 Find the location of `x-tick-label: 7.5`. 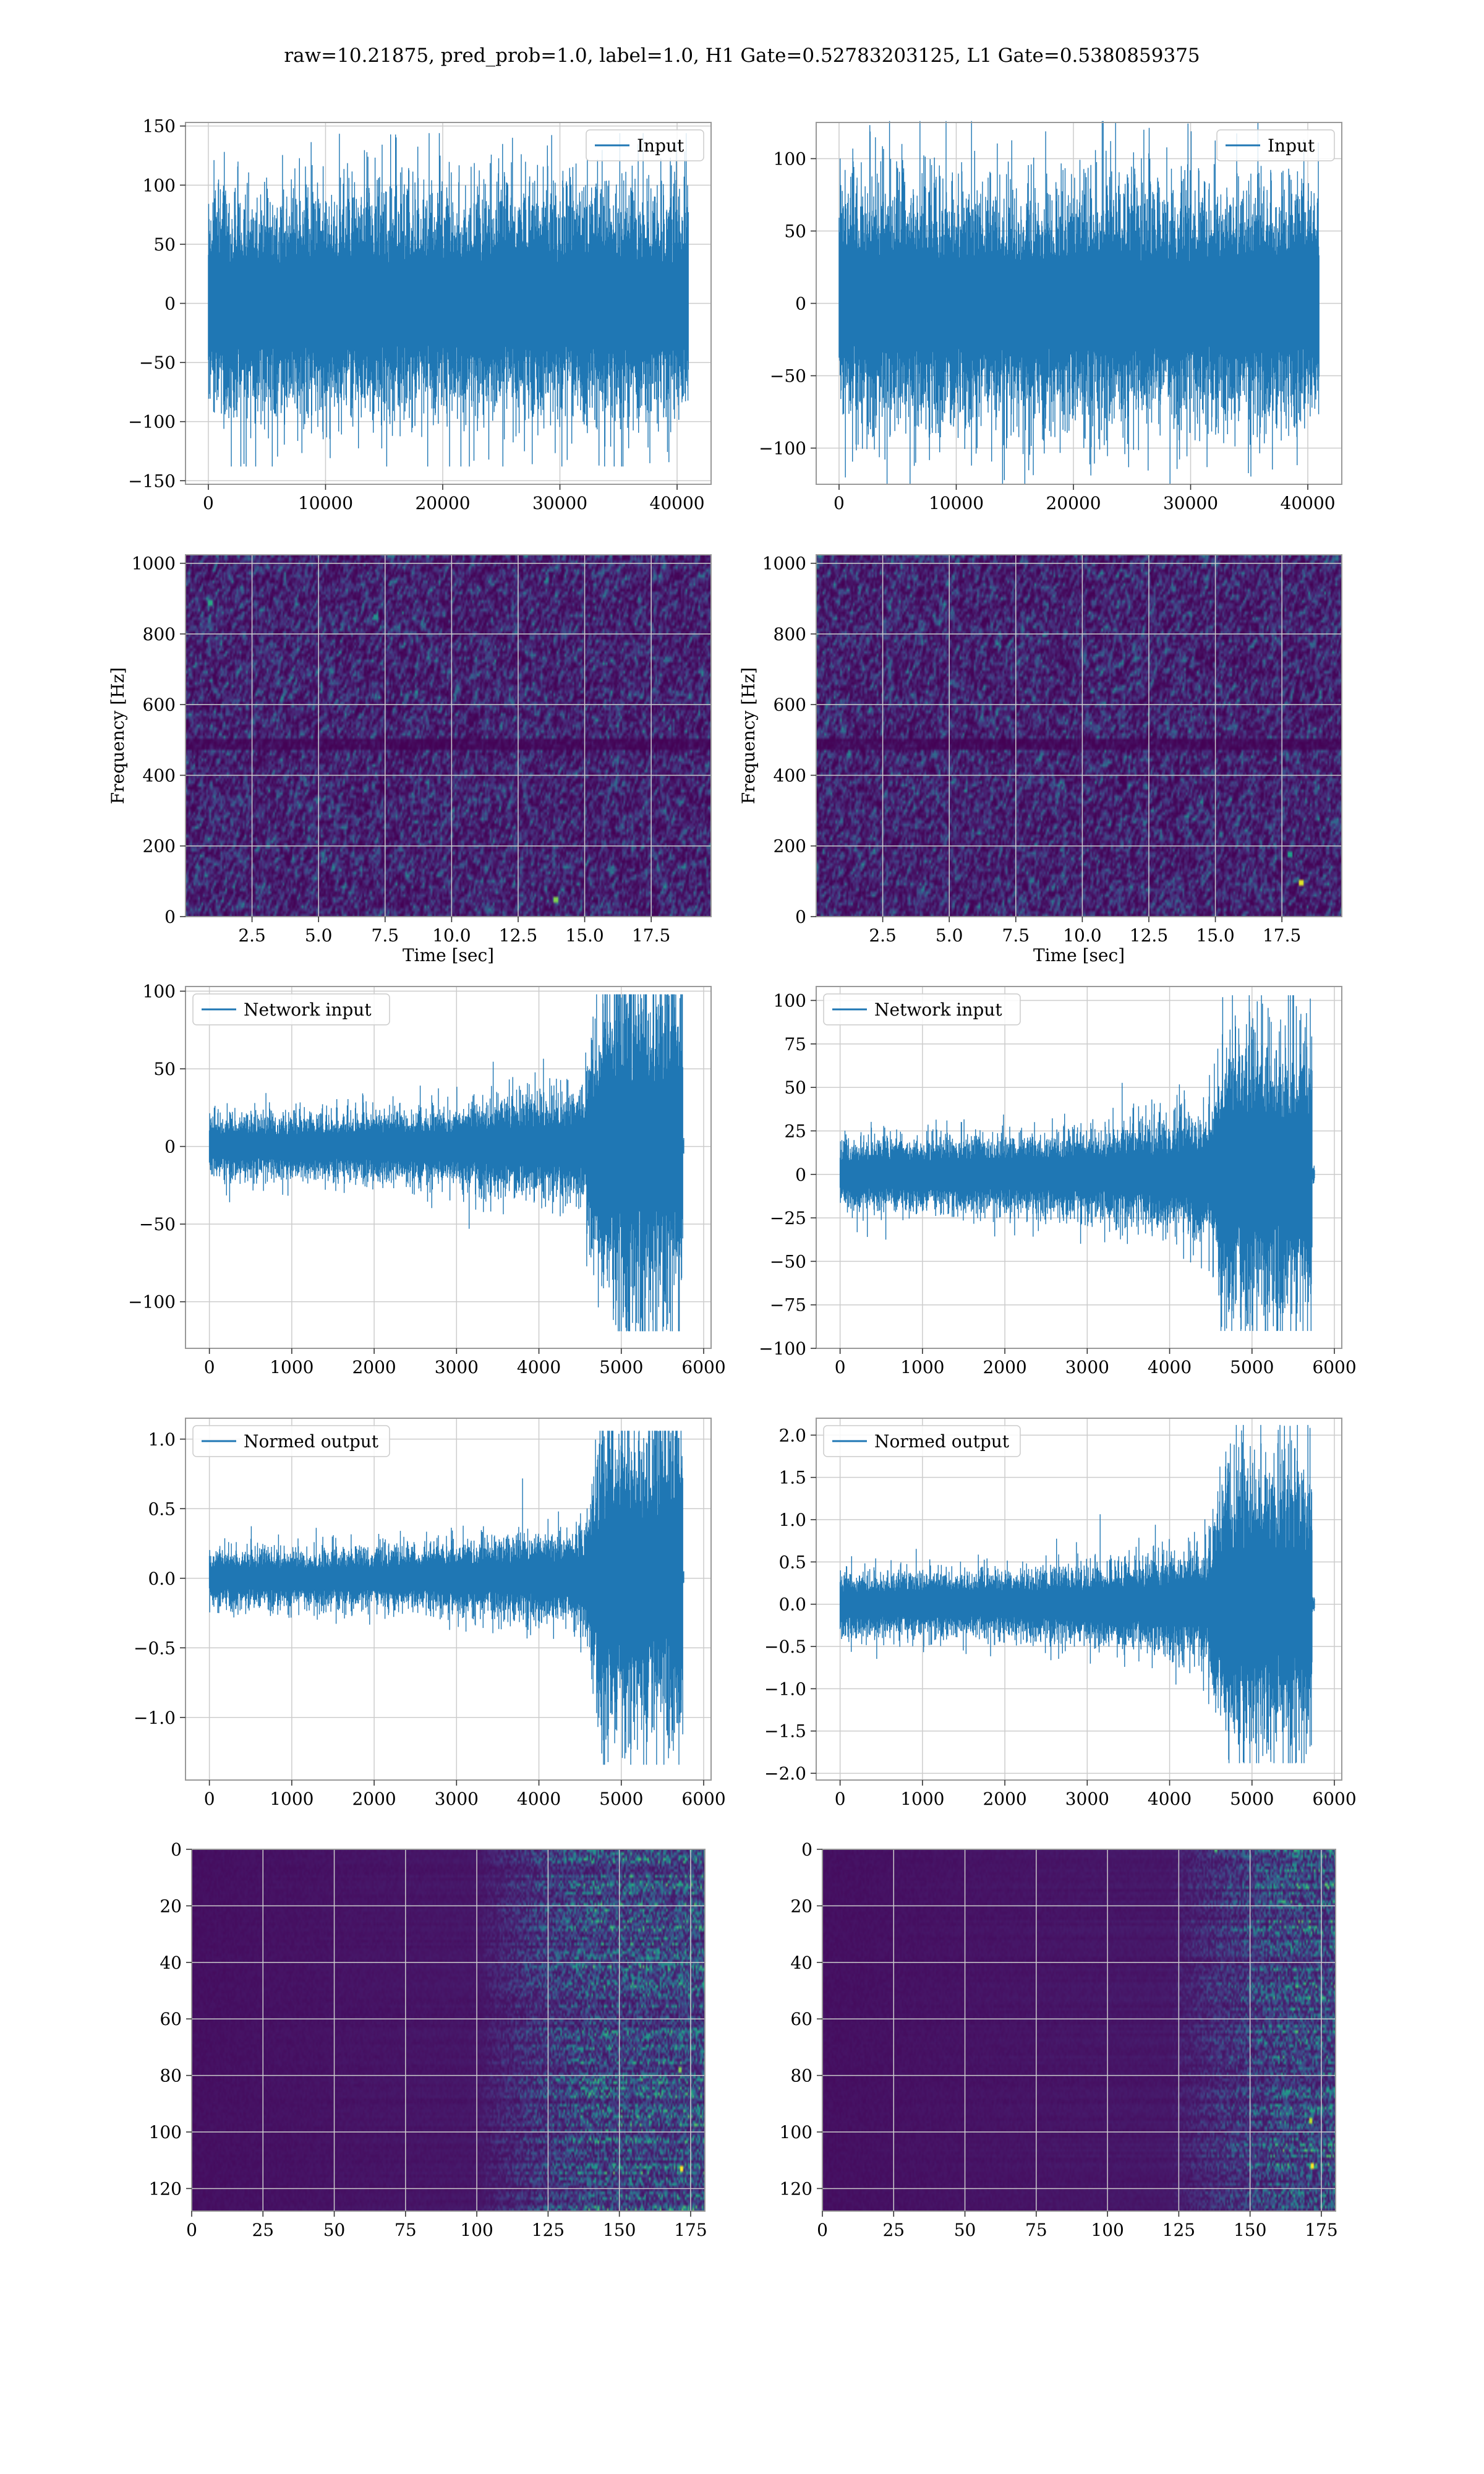

x-tick-label: 7.5 is located at coordinates (385, 936).